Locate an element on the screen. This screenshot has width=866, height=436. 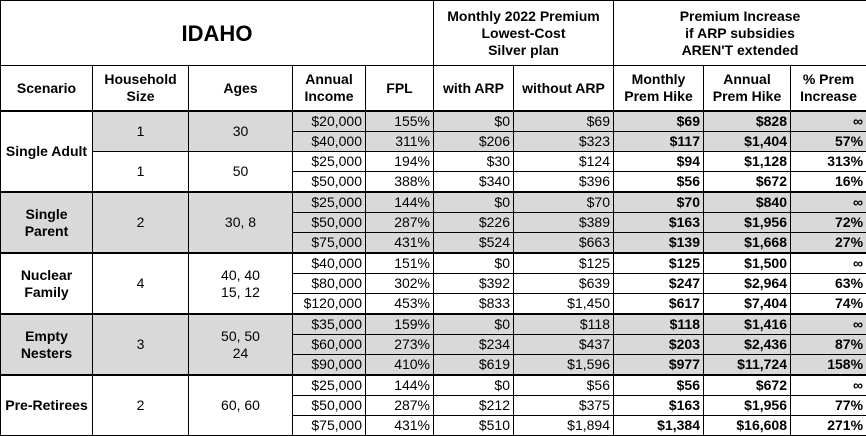
cell: $2,436 is located at coordinates (747, 345).